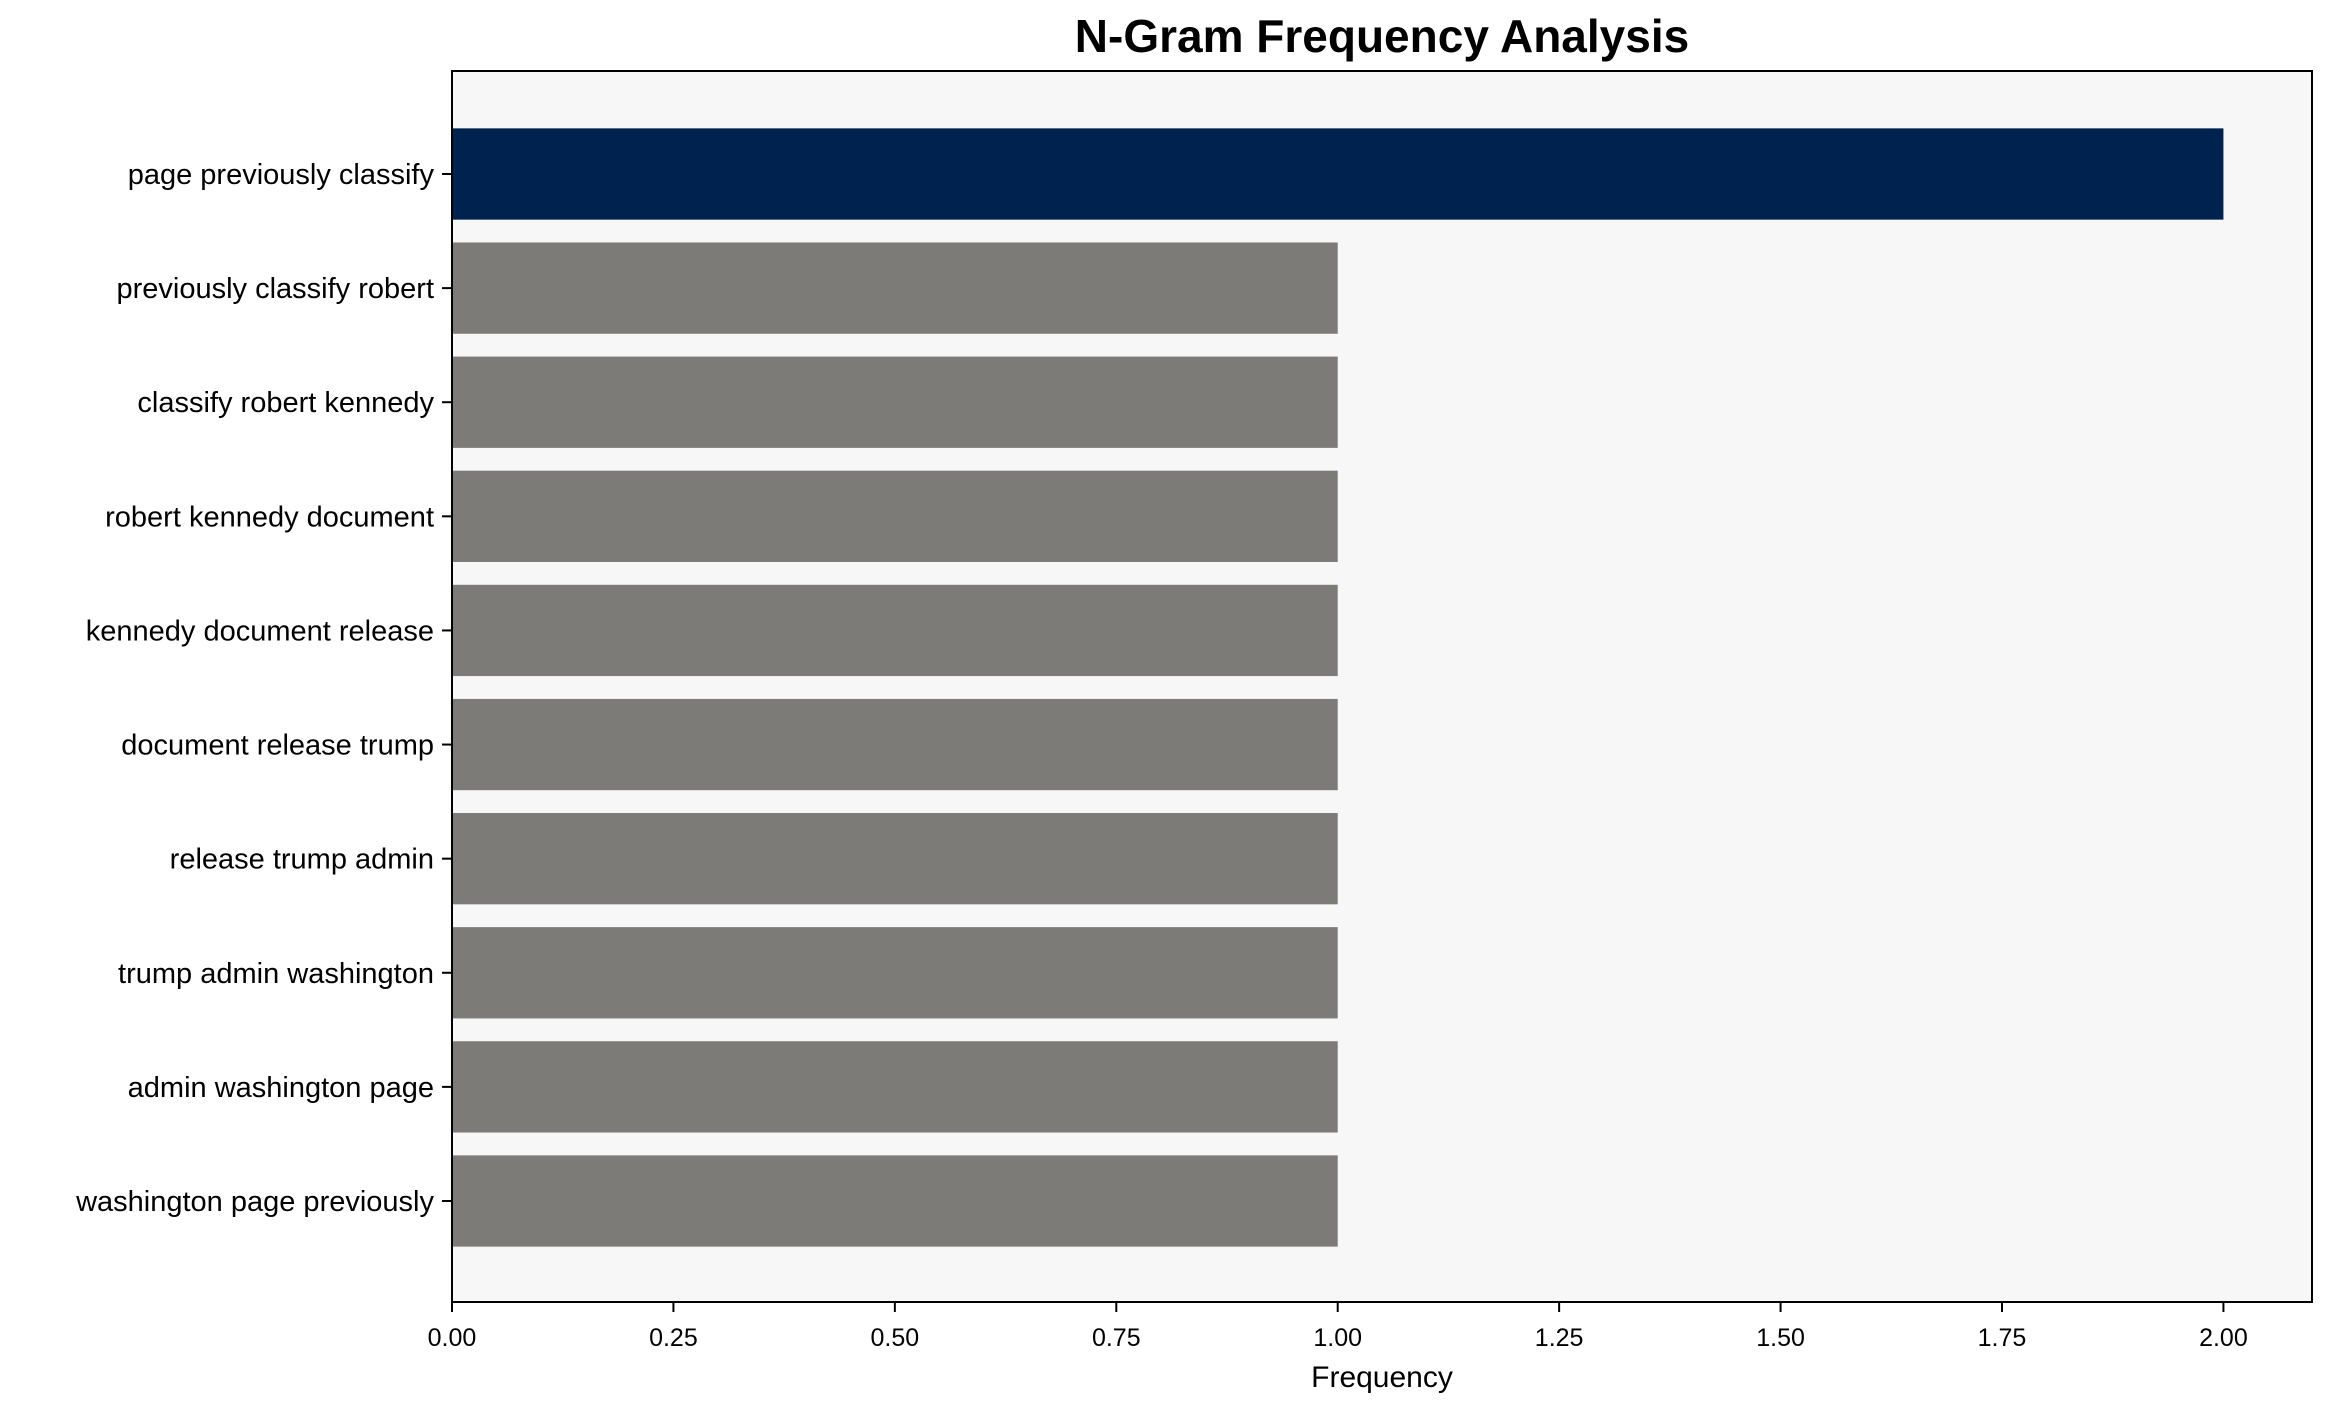  I want to click on x-tick-label: 2.00, so click(2223, 1338).